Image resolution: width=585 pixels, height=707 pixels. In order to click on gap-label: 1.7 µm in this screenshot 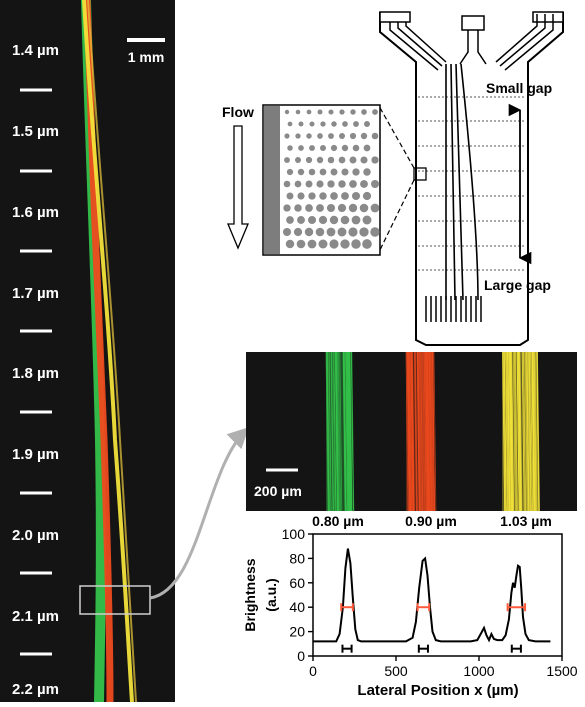, I will do `click(35, 293)`.